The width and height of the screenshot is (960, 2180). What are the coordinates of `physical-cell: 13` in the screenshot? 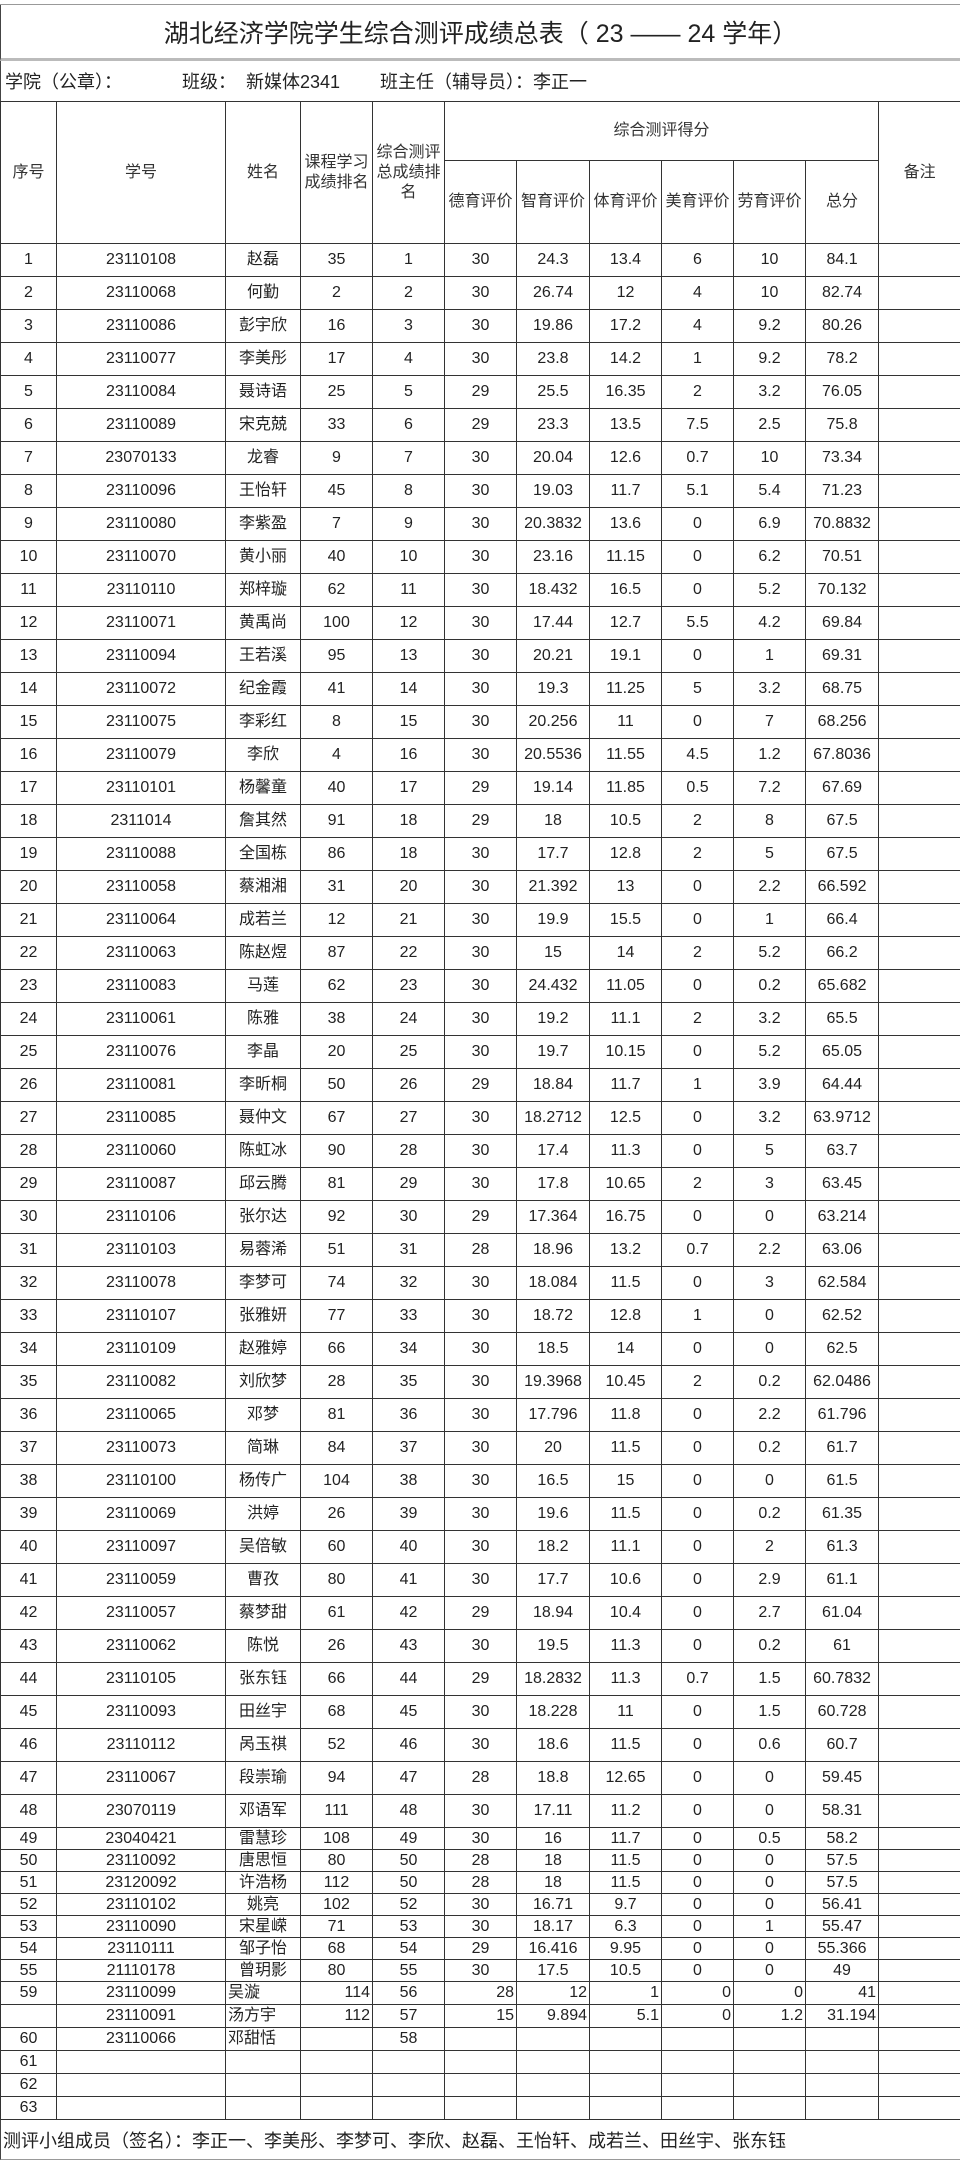 It's located at (625, 887).